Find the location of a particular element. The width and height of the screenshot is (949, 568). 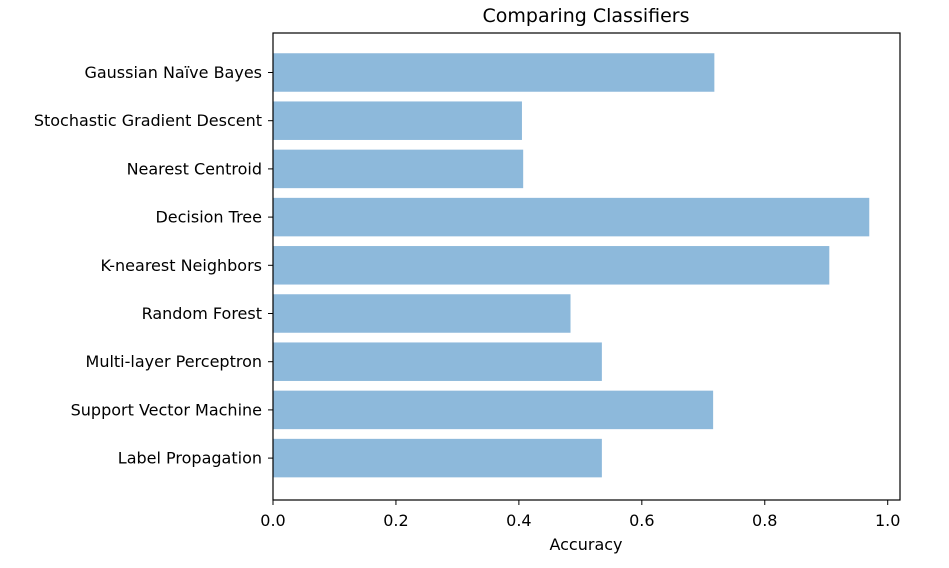

y-tick-label: Gaussian Naïve Bayes is located at coordinates (173, 72).